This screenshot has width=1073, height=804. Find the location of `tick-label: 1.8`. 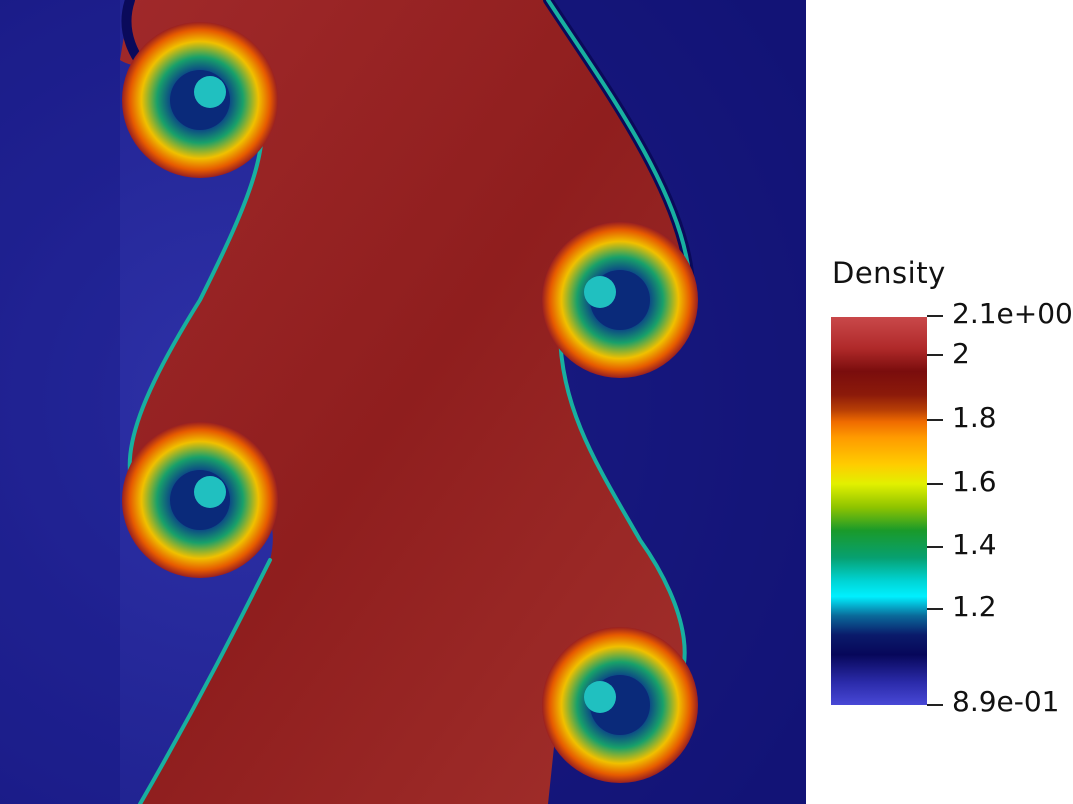

tick-label: 1.8 is located at coordinates (974, 417).